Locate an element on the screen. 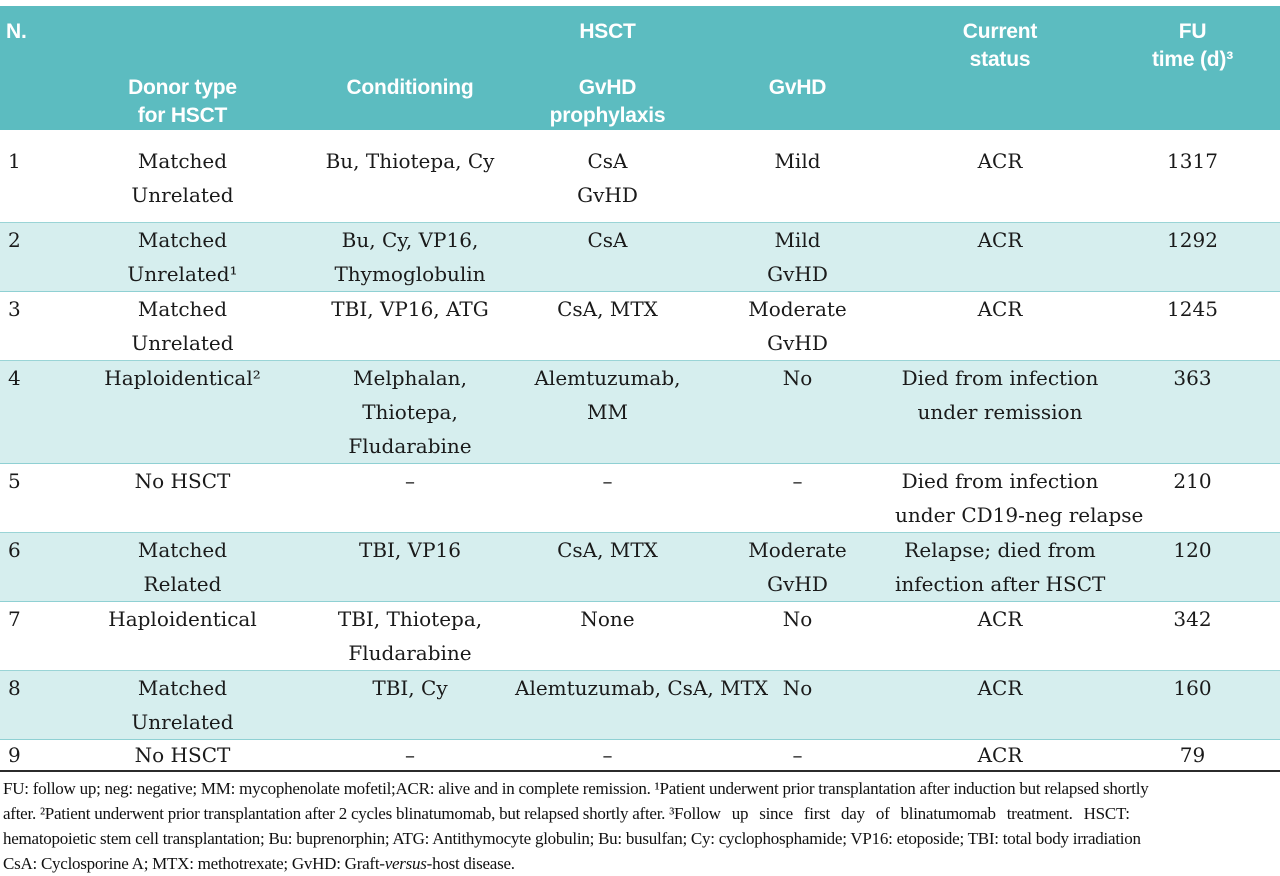 This screenshot has height=876, width=1280. header-gvhd-prophylaxis-line: GvHD is located at coordinates (607, 87).